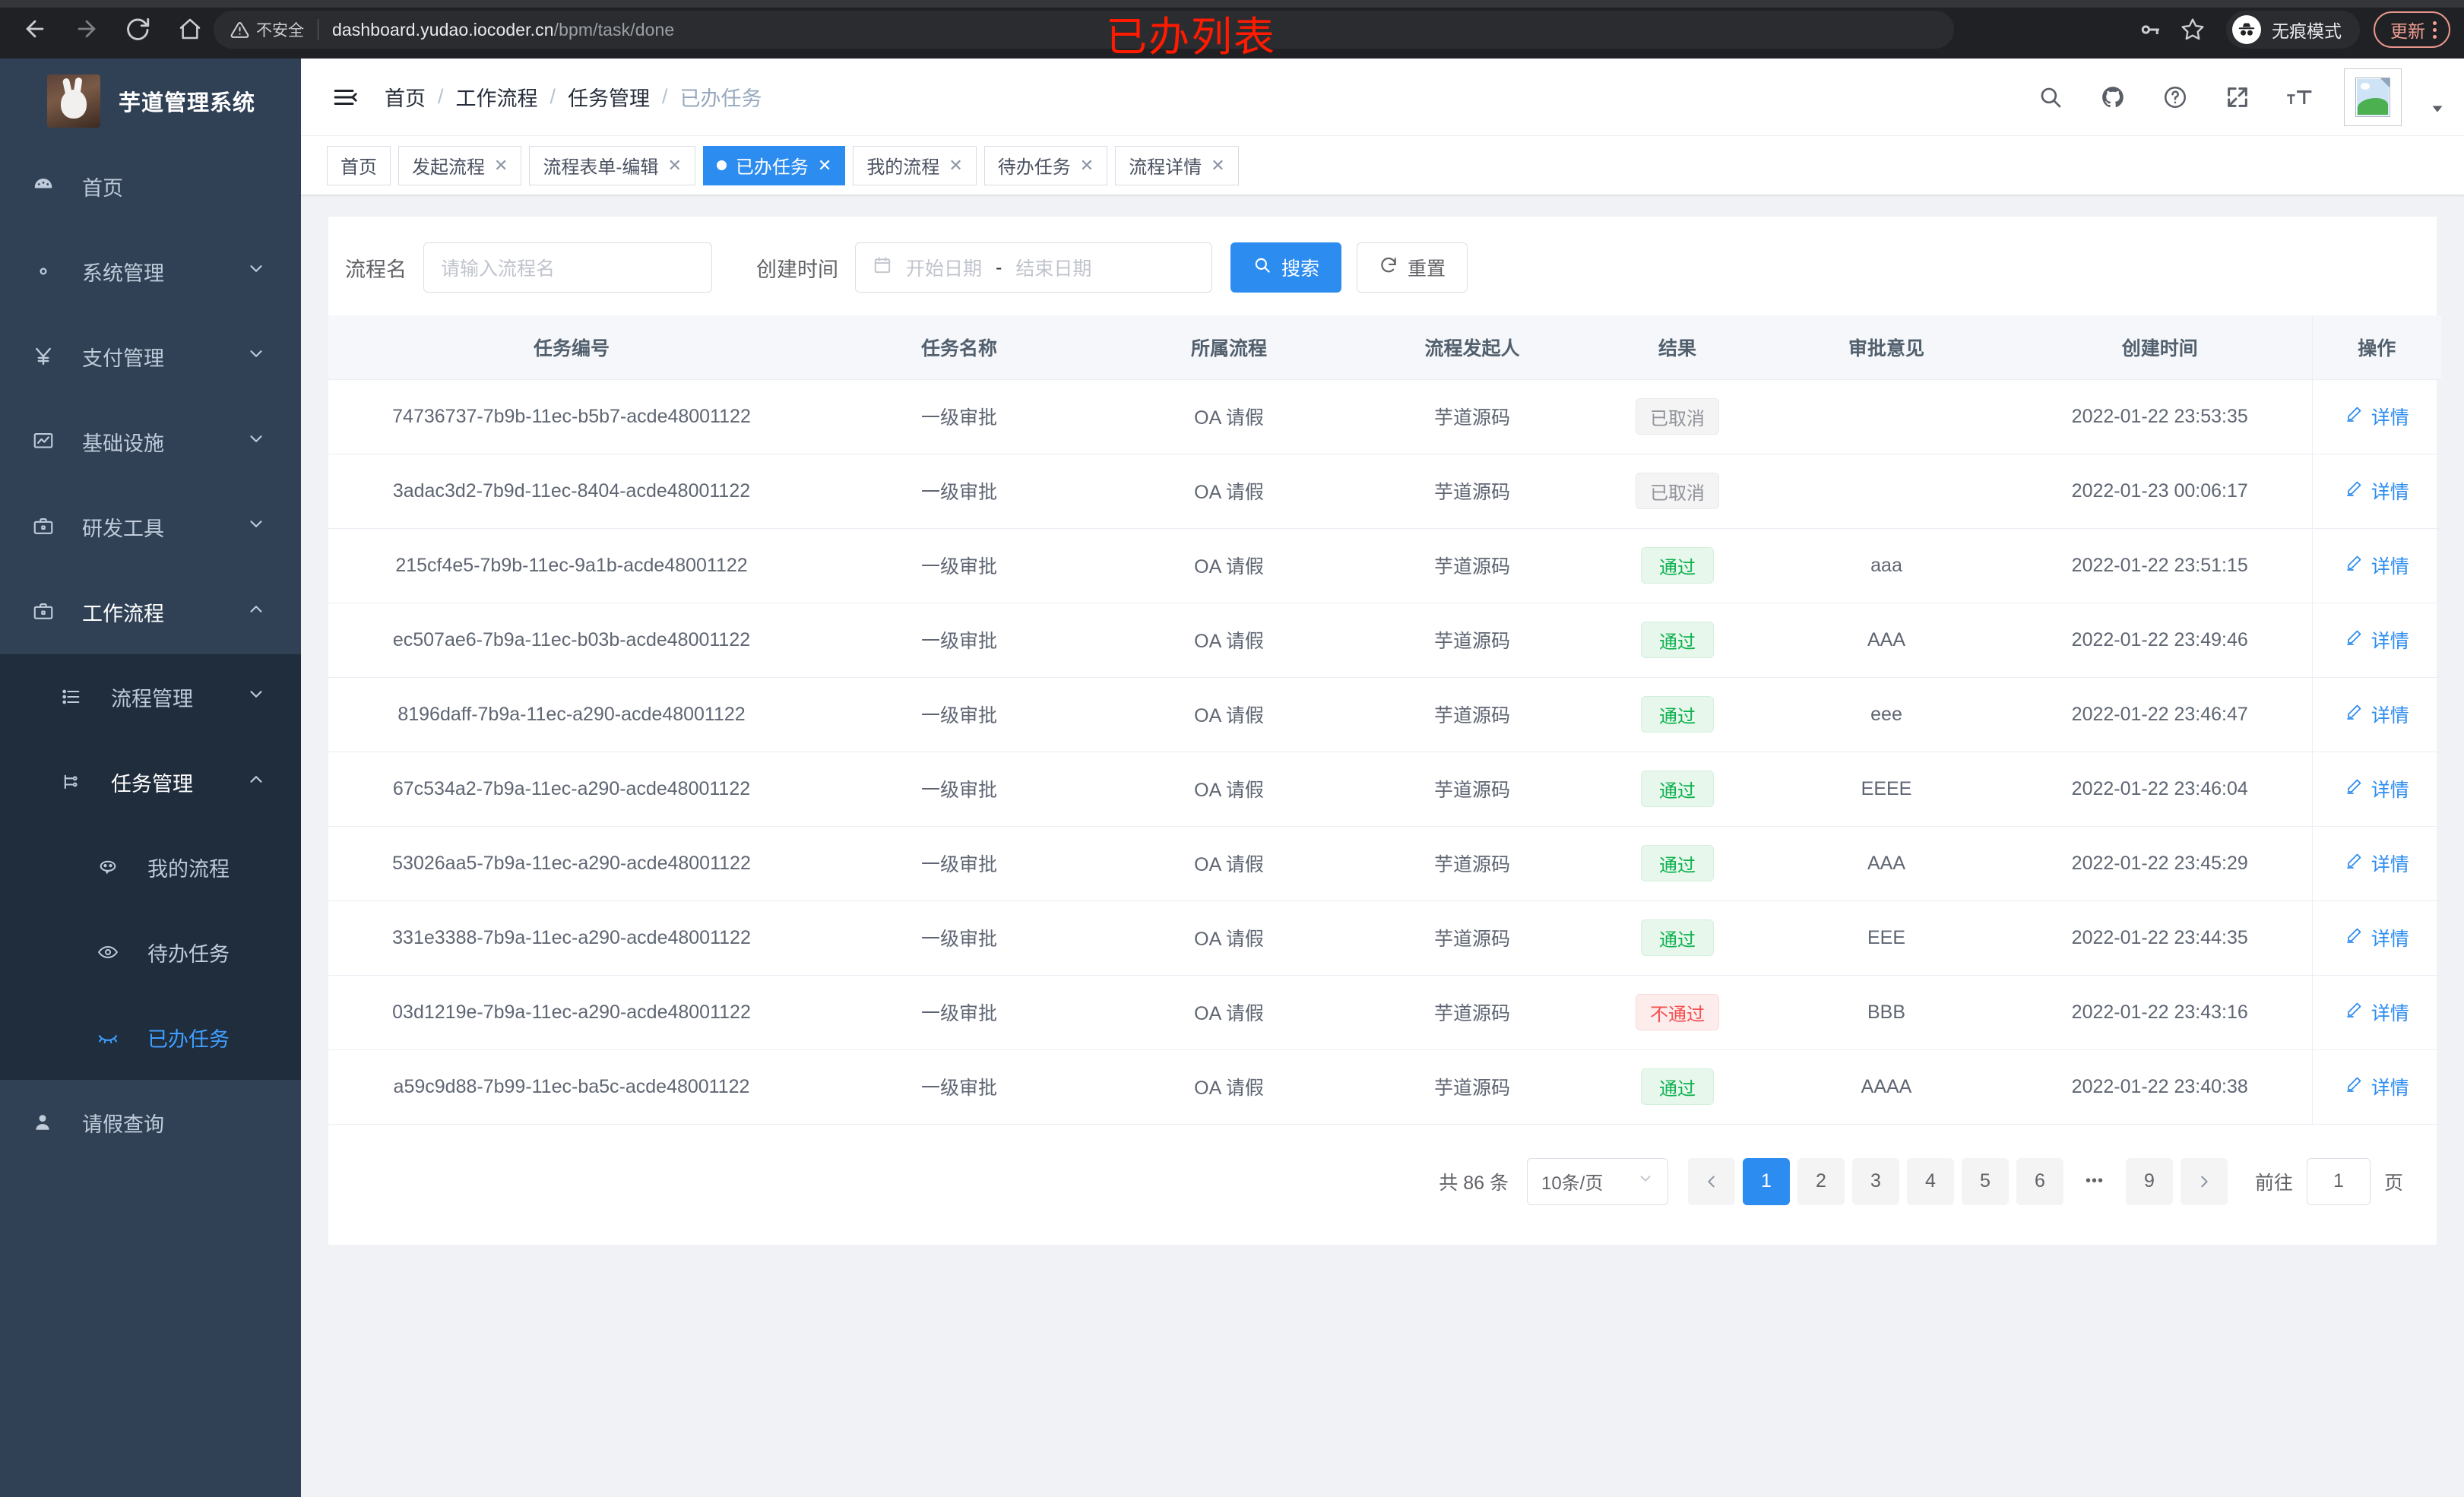 Image resolution: width=2464 pixels, height=1497 pixels. Describe the element at coordinates (959, 938) in the screenshot. I see `cell-task-name: 一级审批` at that location.